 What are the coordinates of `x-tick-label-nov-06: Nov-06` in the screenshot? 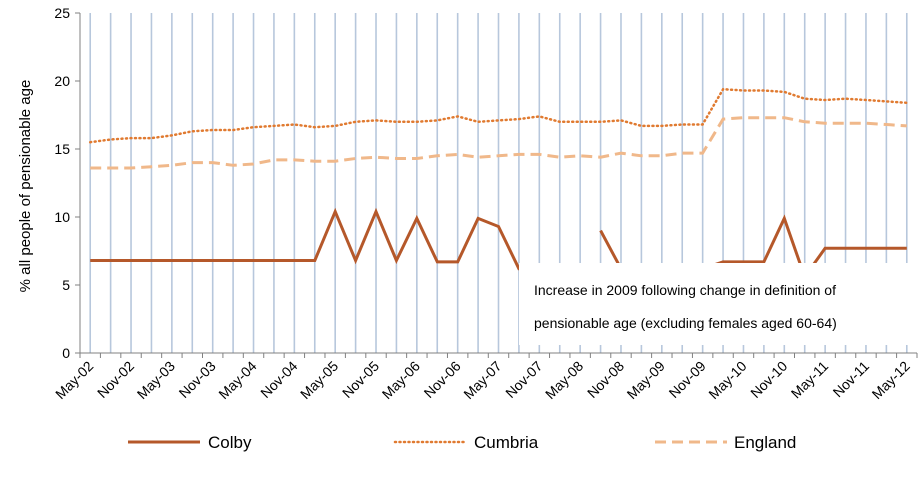 It's located at (442, 379).